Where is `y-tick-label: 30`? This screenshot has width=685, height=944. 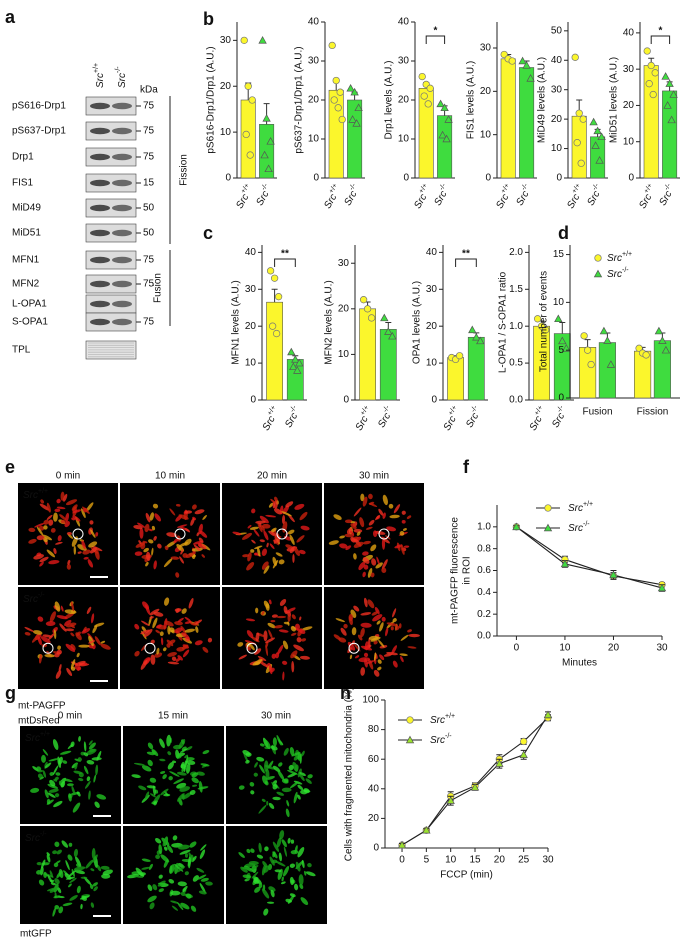
y-tick-label: 30 is located at coordinates (629, 69).